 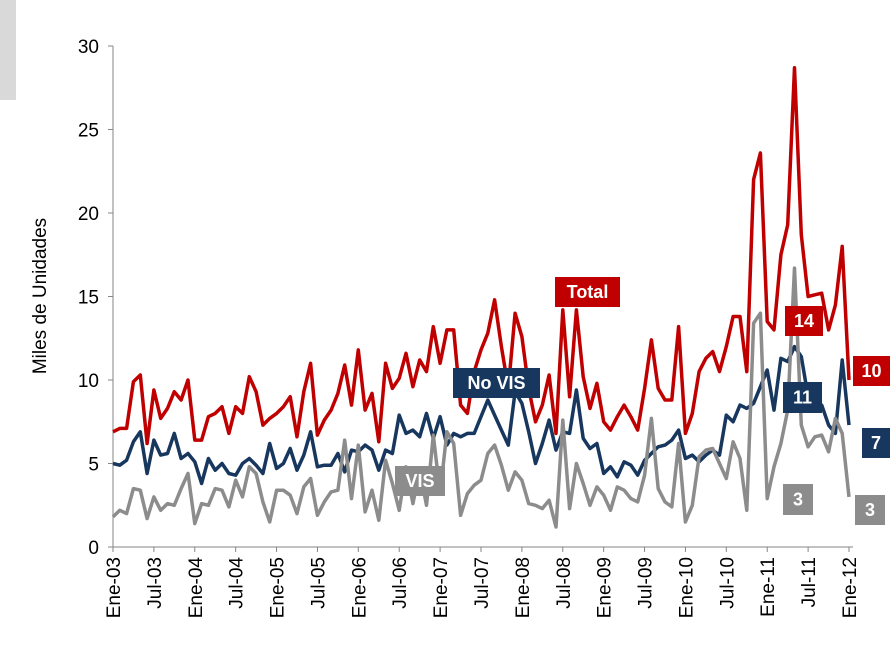 I want to click on x-tick-label: Ene-08, so click(x=523, y=587).